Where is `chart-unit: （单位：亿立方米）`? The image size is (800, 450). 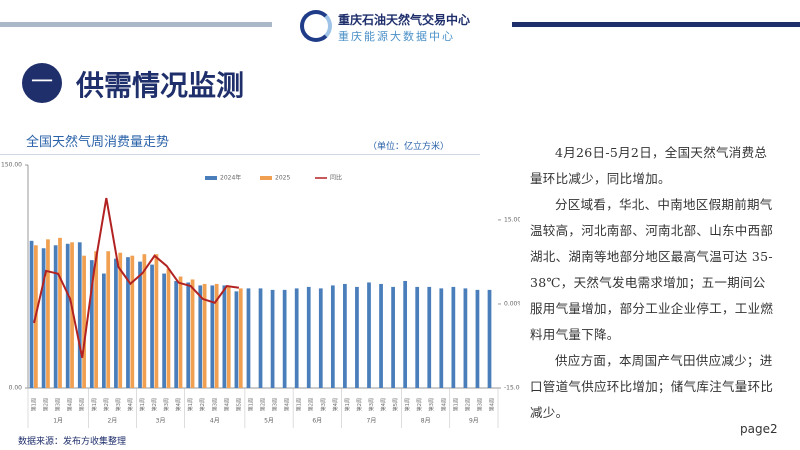 chart-unit: （单位：亿立方米） is located at coordinates (409, 147).